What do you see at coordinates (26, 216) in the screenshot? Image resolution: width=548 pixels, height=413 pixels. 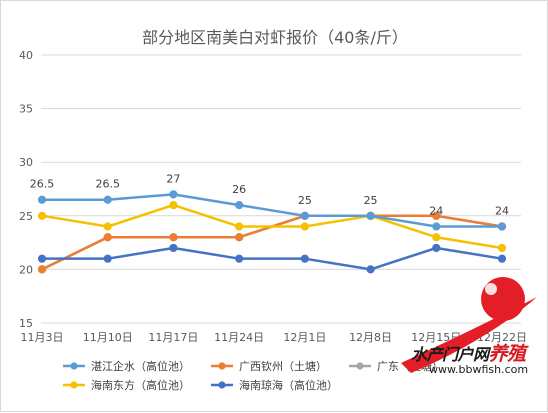 I see `y-tick-label: 25` at bounding box center [26, 216].